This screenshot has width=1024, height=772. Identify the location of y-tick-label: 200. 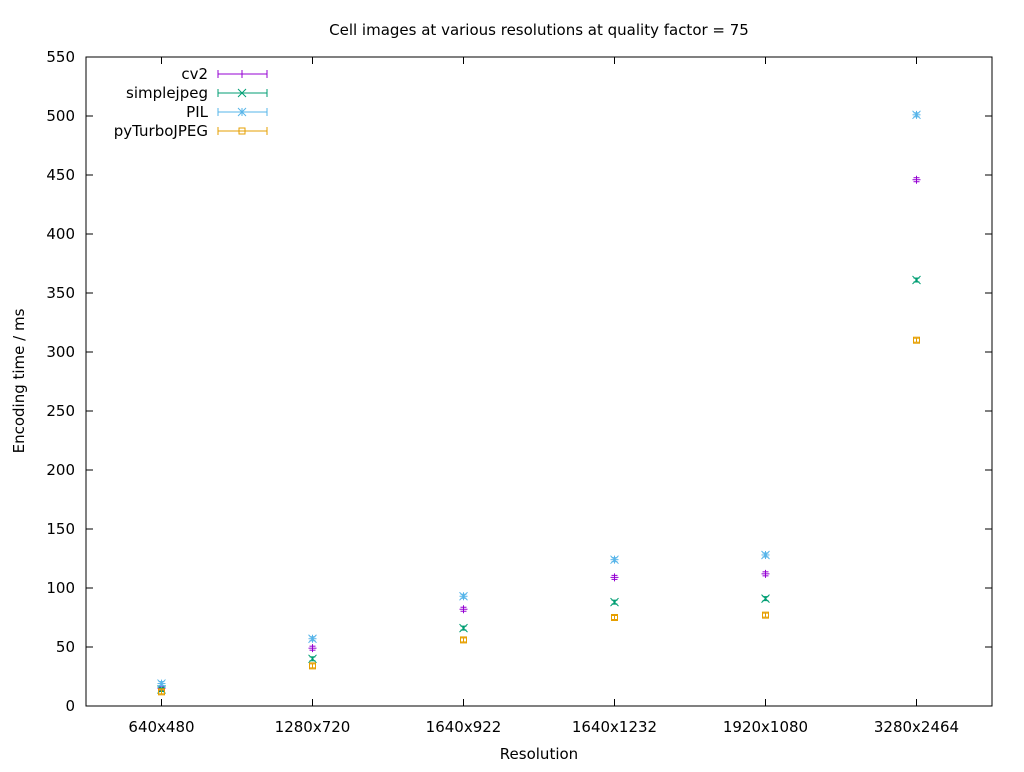
(60, 470).